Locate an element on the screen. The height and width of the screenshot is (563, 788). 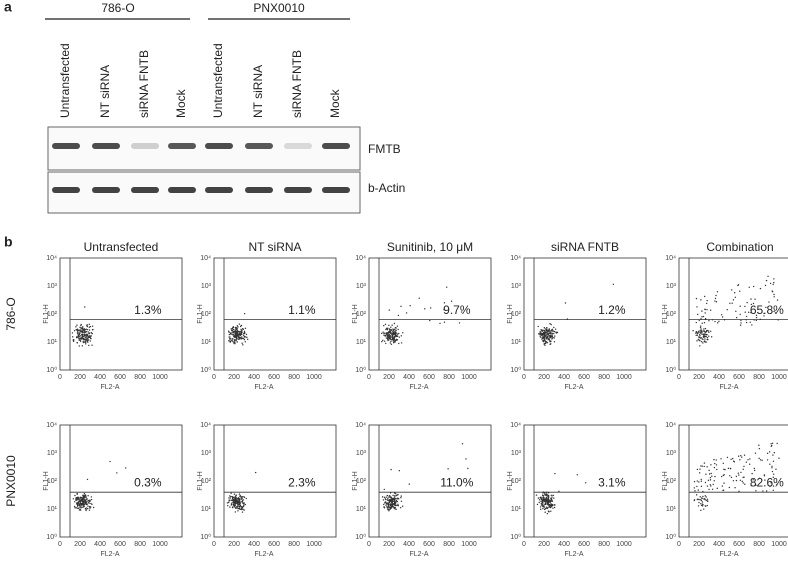
x-tick-label: 400 is located at coordinates (719, 544).